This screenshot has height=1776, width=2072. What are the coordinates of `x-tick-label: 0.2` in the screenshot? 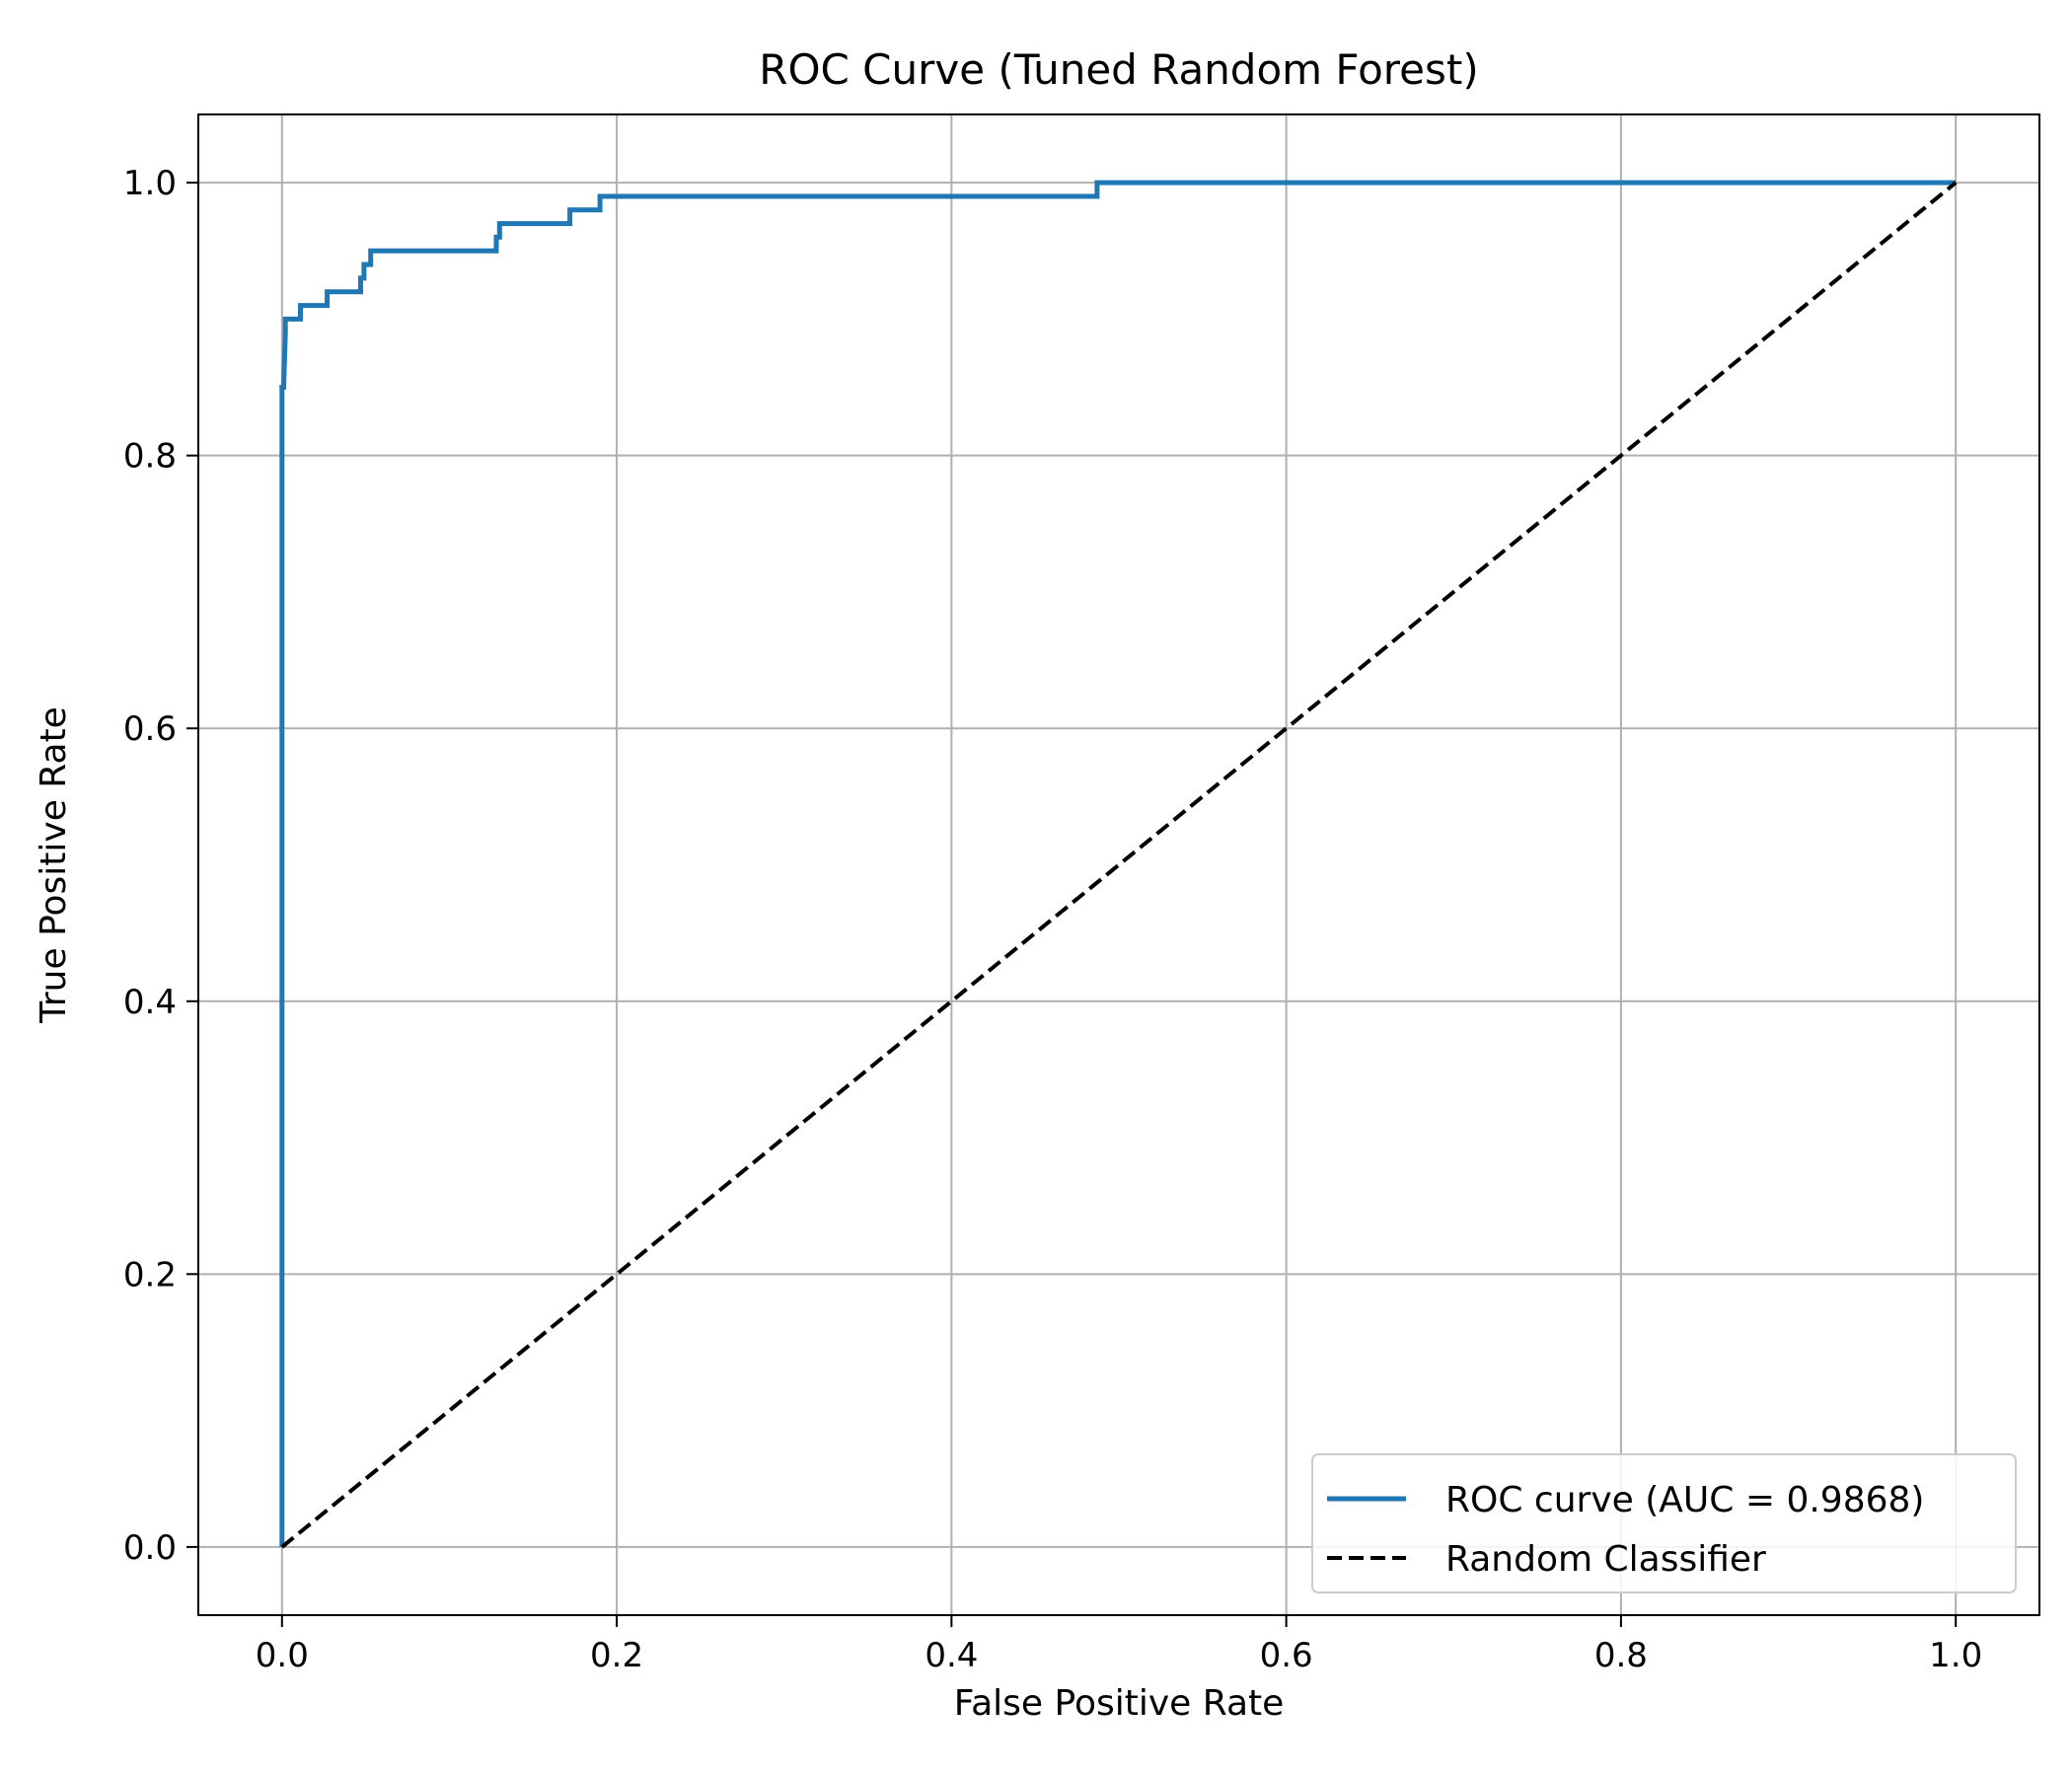 It's located at (617, 1655).